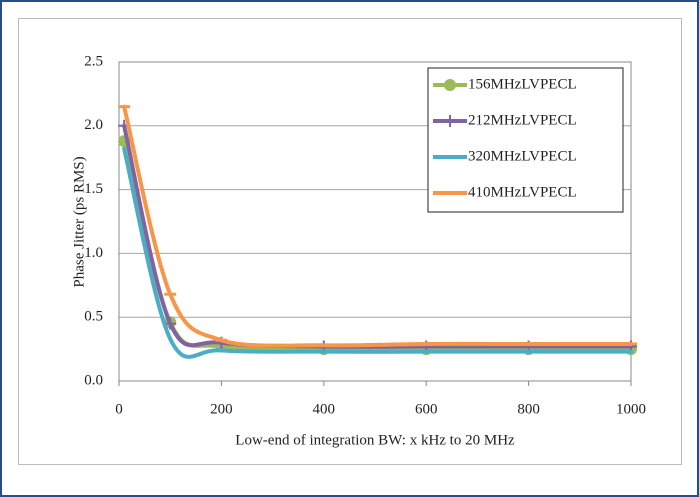  What do you see at coordinates (93, 317) in the screenshot?
I see `y-tick-label: 0.5` at bounding box center [93, 317].